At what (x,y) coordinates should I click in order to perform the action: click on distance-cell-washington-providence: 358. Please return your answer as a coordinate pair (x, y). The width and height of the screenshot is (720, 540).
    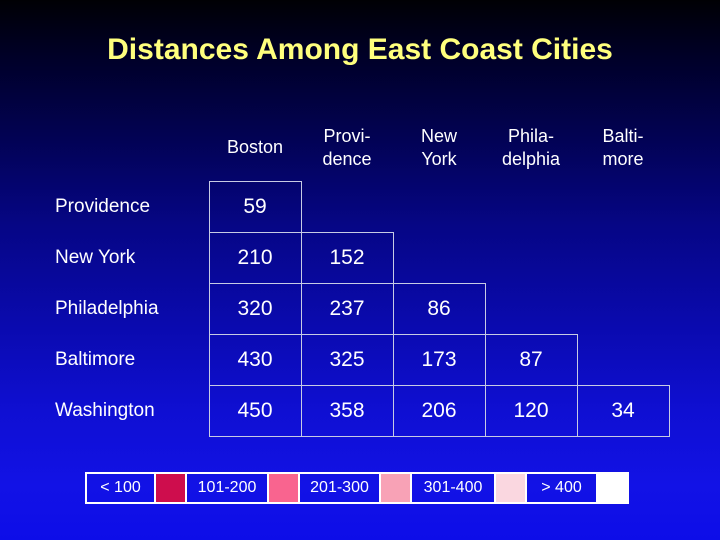
    Looking at the image, I should click on (347, 410).